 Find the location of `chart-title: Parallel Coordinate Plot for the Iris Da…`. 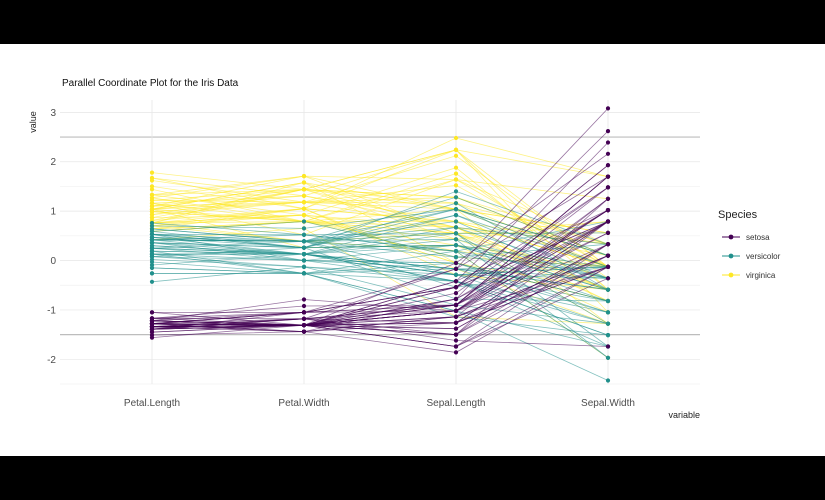

chart-title: Parallel Coordinate Plot for the Iris Da… is located at coordinates (150, 83).